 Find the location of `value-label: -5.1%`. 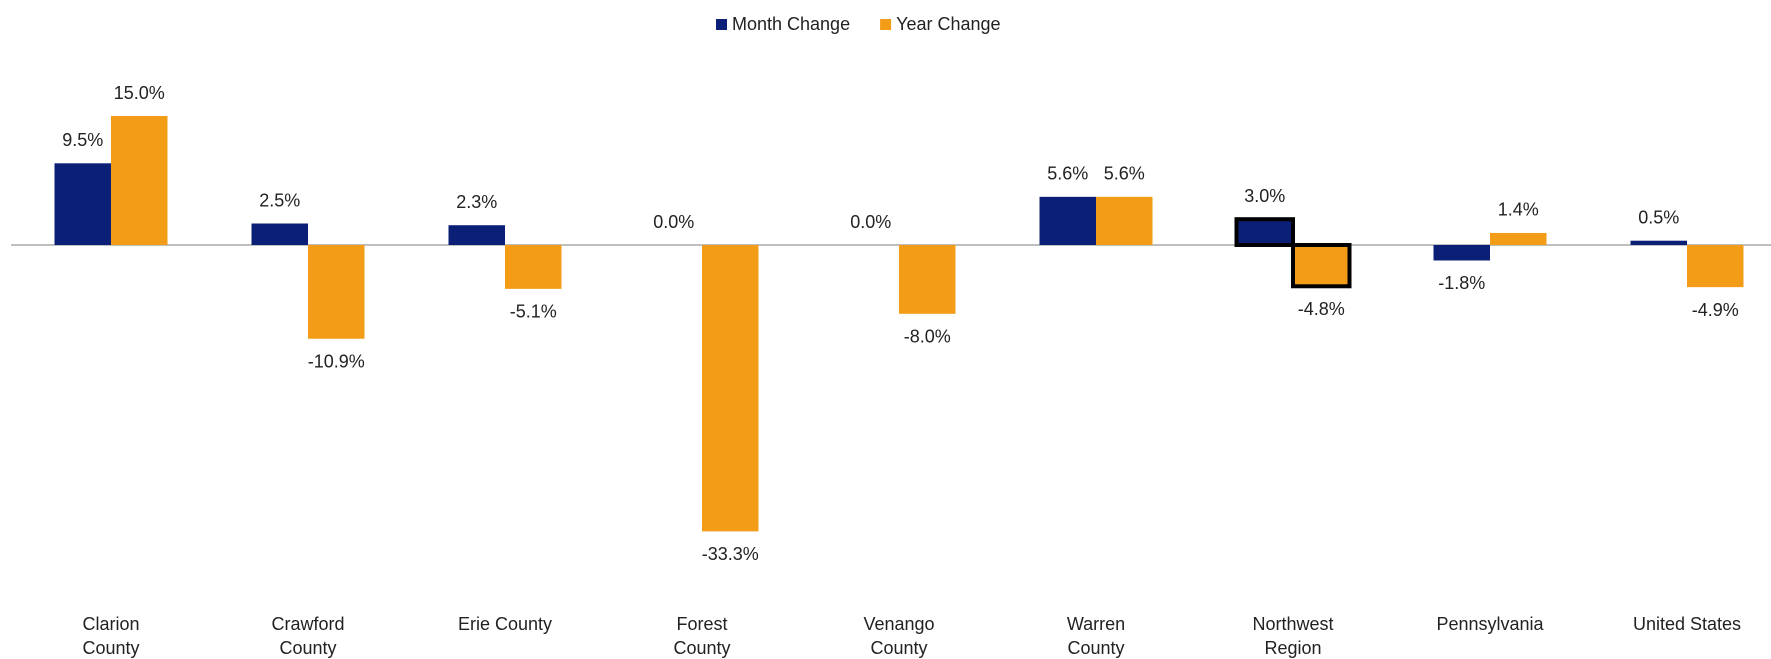

value-label: -5.1% is located at coordinates (533, 312).